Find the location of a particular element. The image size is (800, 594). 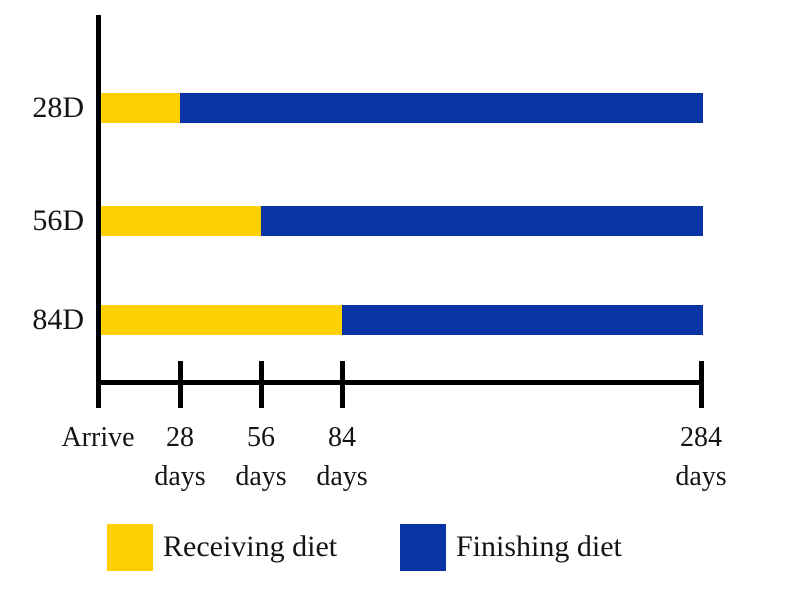

finishing-diet-swatch is located at coordinates (423, 547).